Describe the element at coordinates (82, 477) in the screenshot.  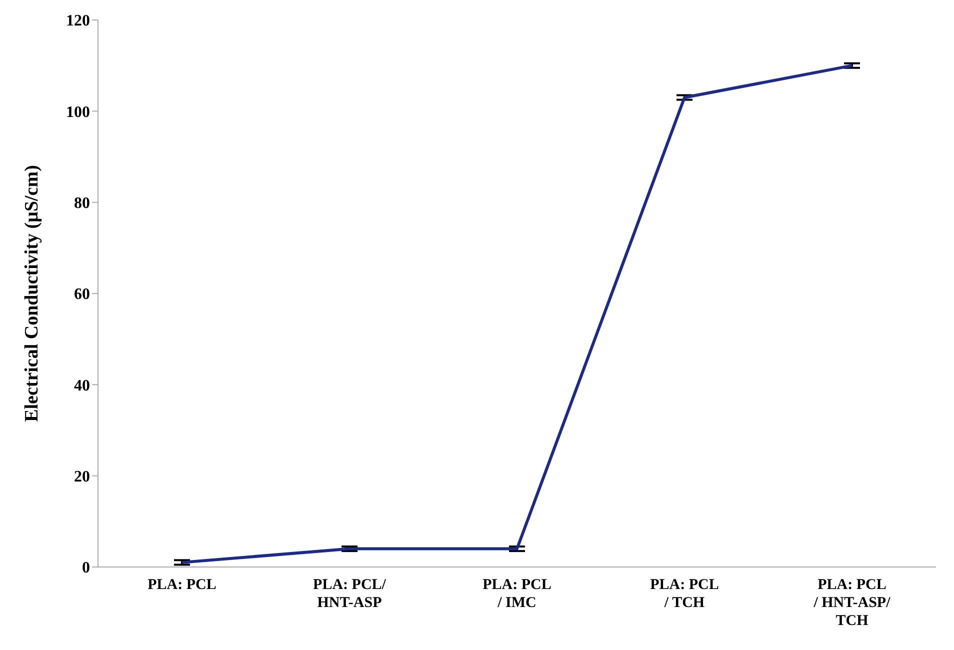
I see `y-tick-label: 20` at that location.